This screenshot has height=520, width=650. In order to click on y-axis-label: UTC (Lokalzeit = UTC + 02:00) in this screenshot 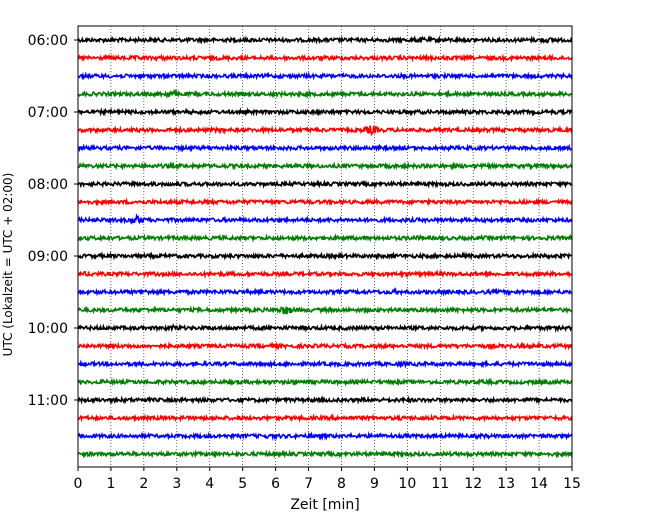, I will do `click(8, 265)`.